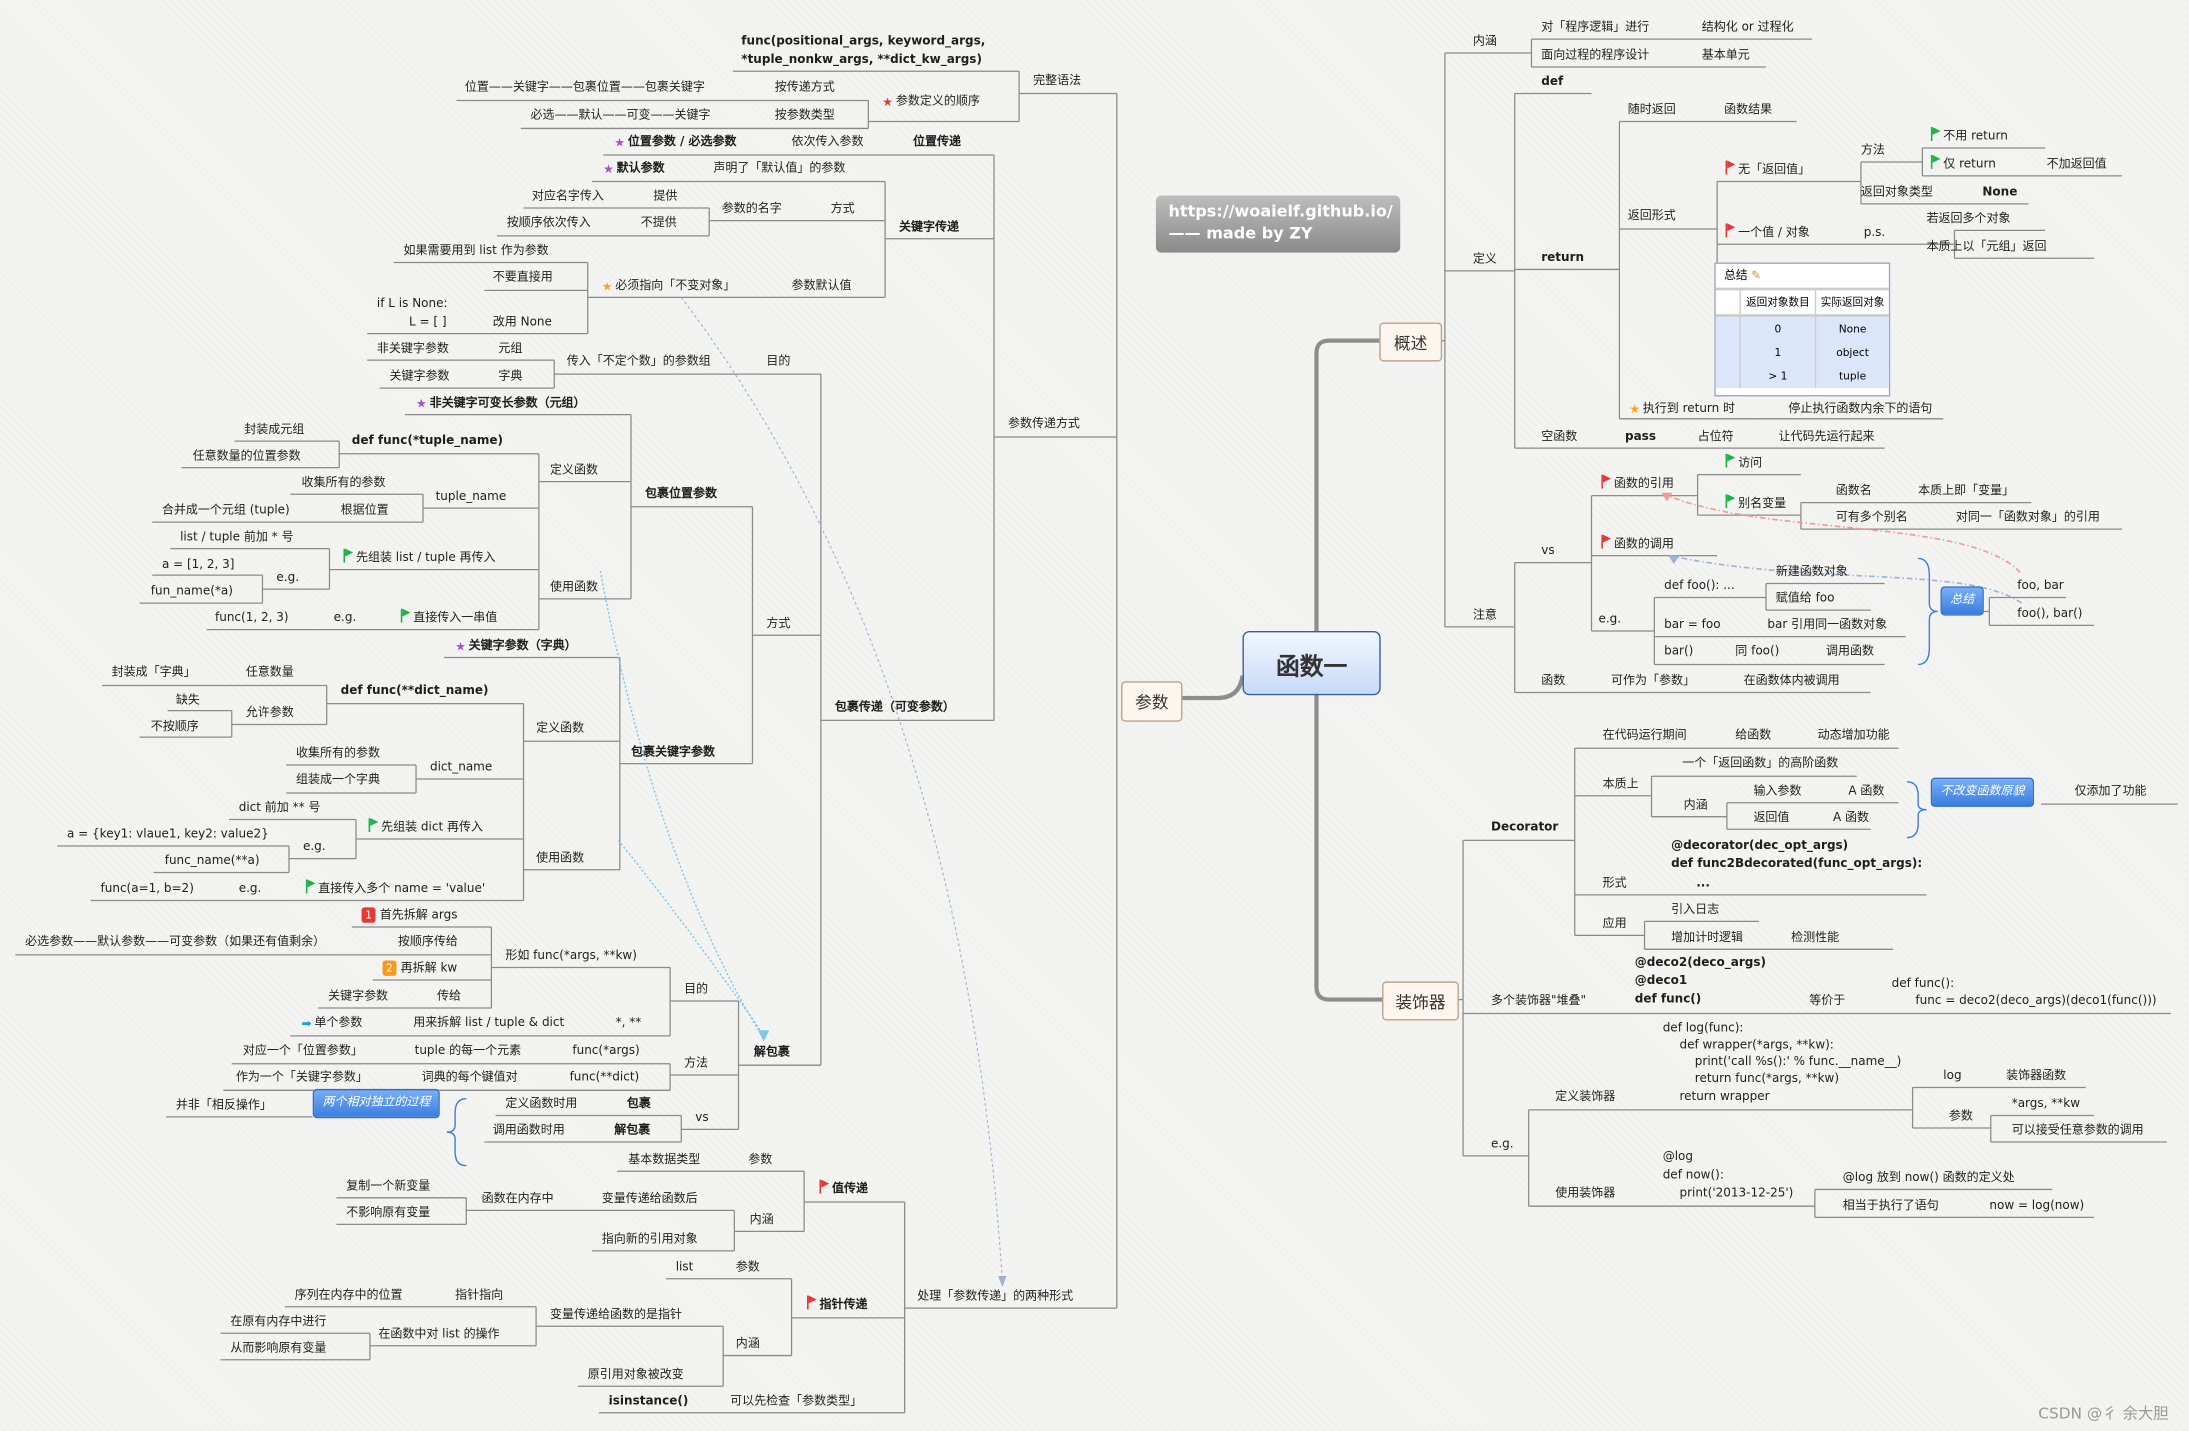 The height and width of the screenshot is (1431, 2189). What do you see at coordinates (1057, 81) in the screenshot?
I see `params-node: 完整语法` at bounding box center [1057, 81].